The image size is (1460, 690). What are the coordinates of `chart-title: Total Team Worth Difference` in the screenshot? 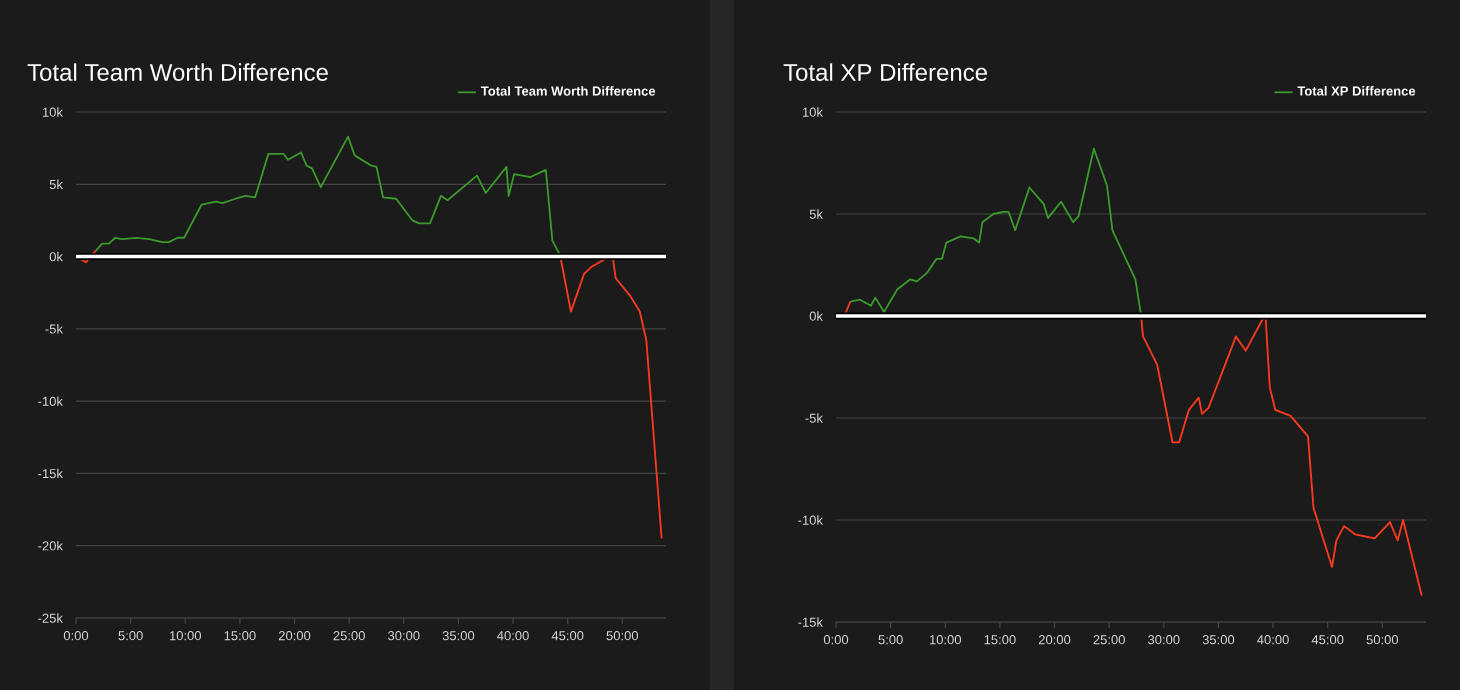 It's located at (177, 72).